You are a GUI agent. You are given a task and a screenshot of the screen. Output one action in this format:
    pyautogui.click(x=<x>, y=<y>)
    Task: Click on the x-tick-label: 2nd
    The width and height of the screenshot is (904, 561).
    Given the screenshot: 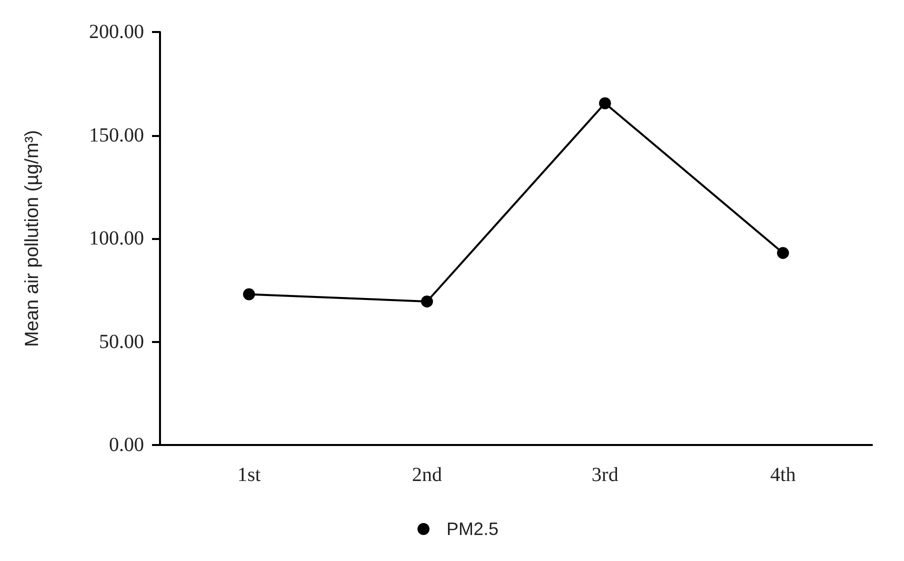 What is the action you would take?
    pyautogui.click(x=427, y=475)
    